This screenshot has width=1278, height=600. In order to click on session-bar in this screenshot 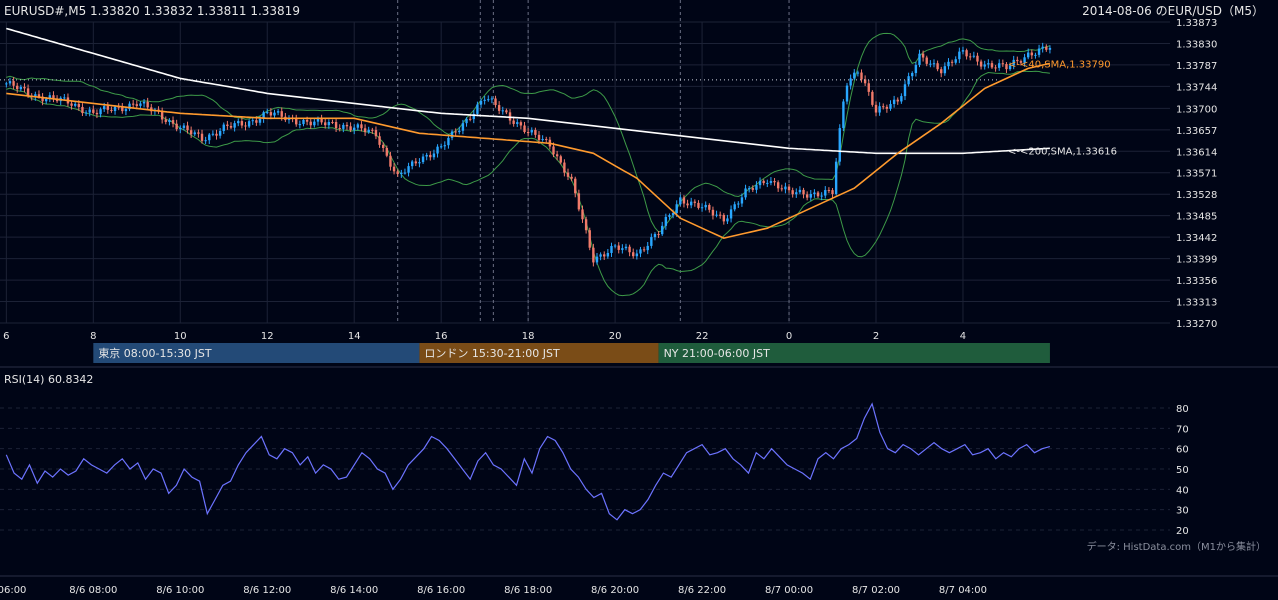, I will do `click(256, 353)`.